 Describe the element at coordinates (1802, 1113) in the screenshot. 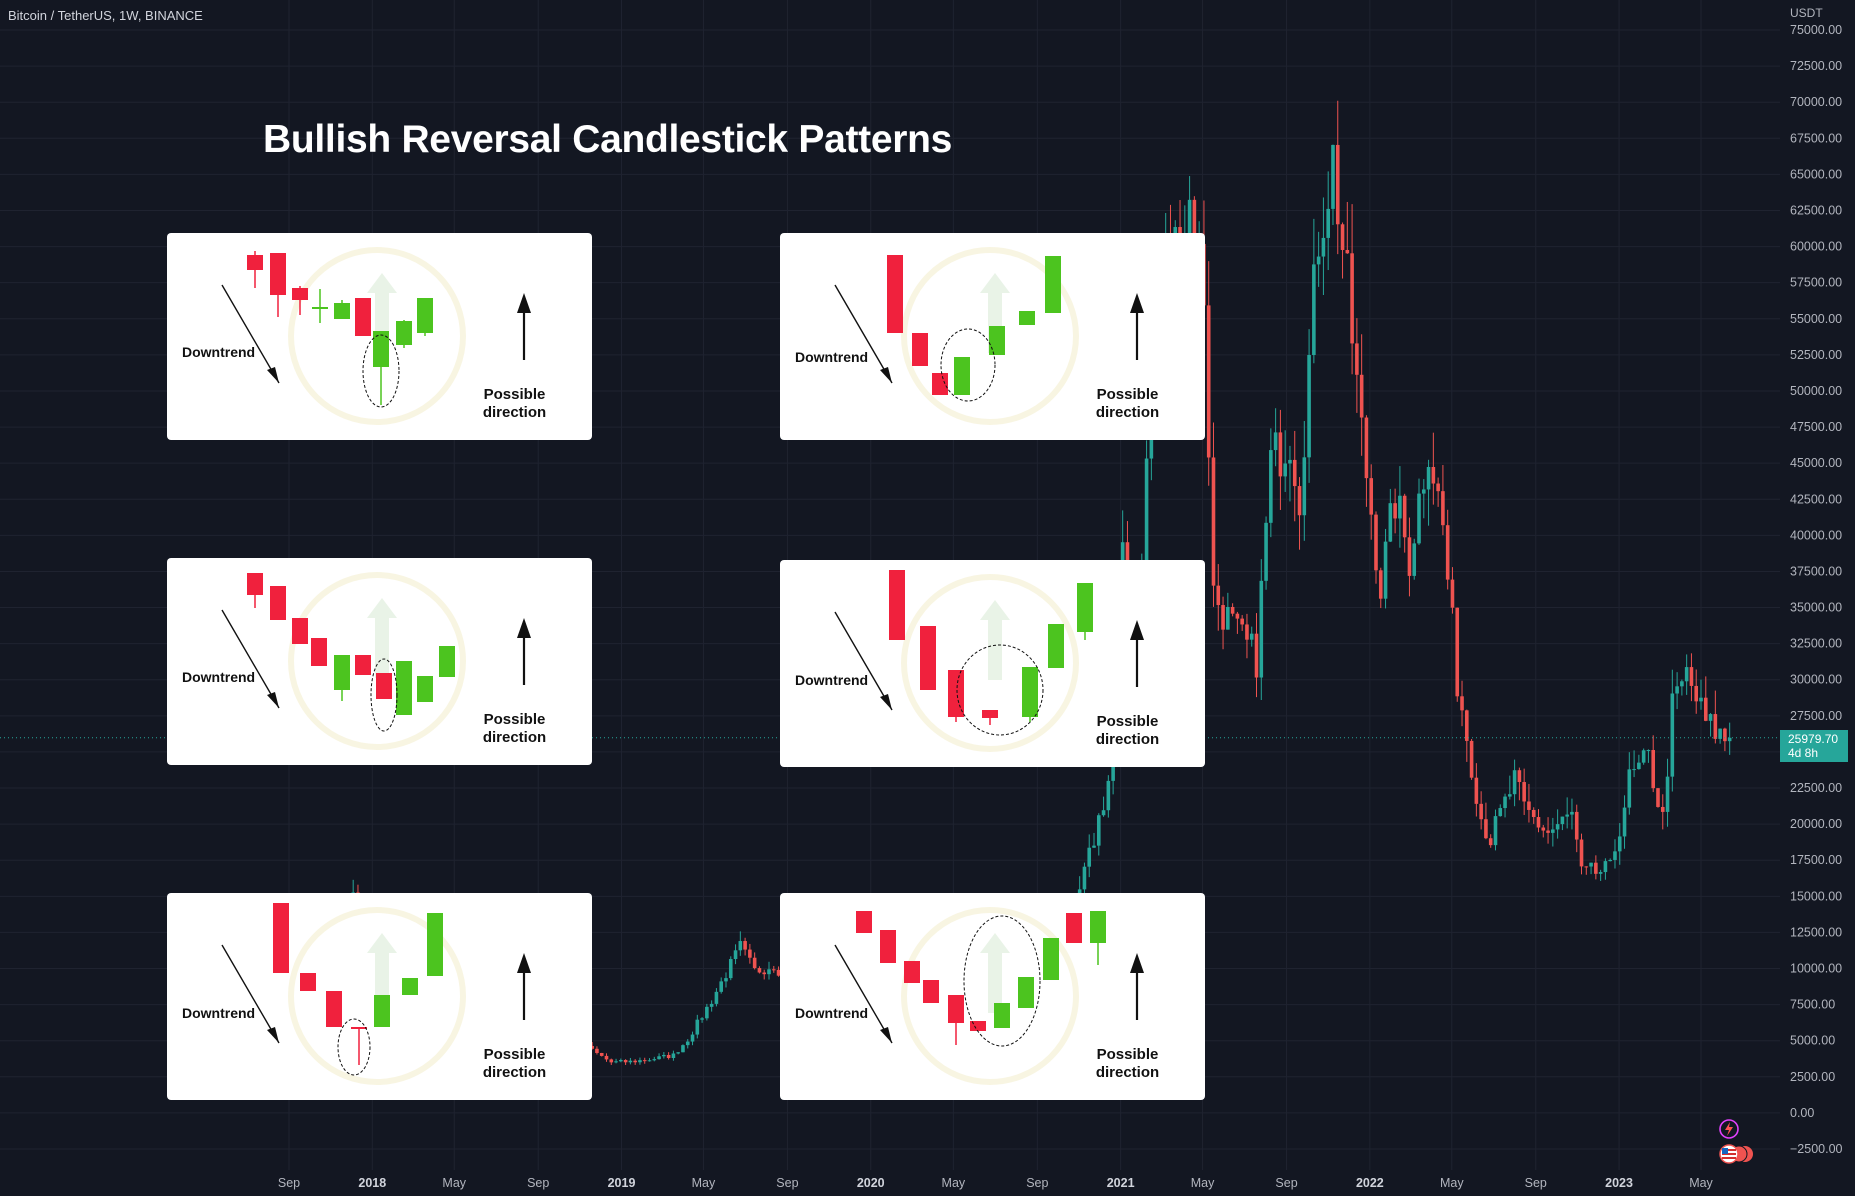

I see `price-tick-label: 0.00` at that location.